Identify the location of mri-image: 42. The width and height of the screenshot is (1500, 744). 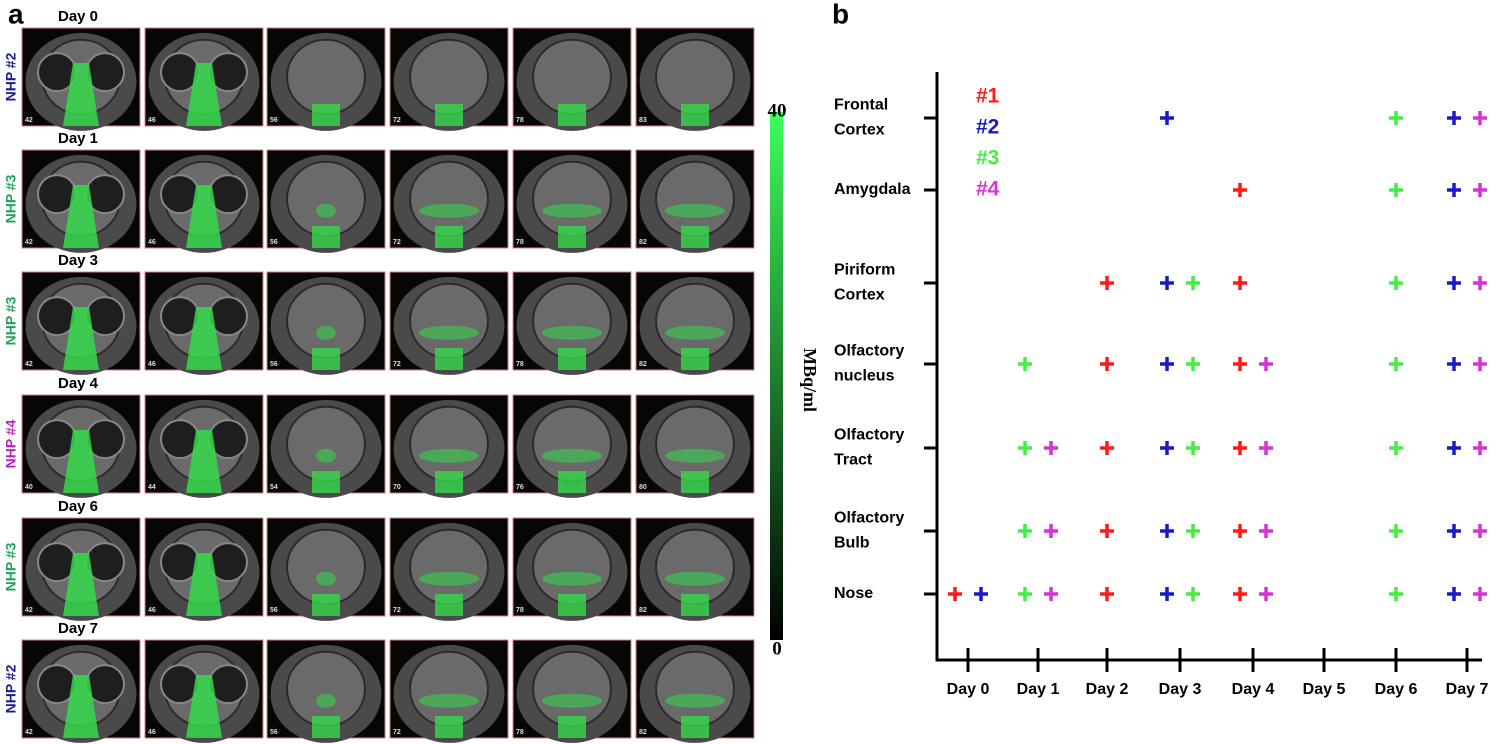
(81, 569).